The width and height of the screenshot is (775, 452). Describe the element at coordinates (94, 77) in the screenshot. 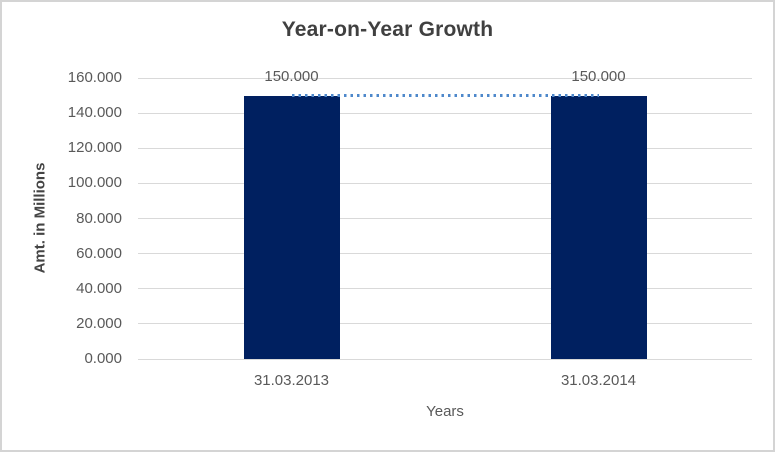

I see `y-tick-label: 160.000` at that location.